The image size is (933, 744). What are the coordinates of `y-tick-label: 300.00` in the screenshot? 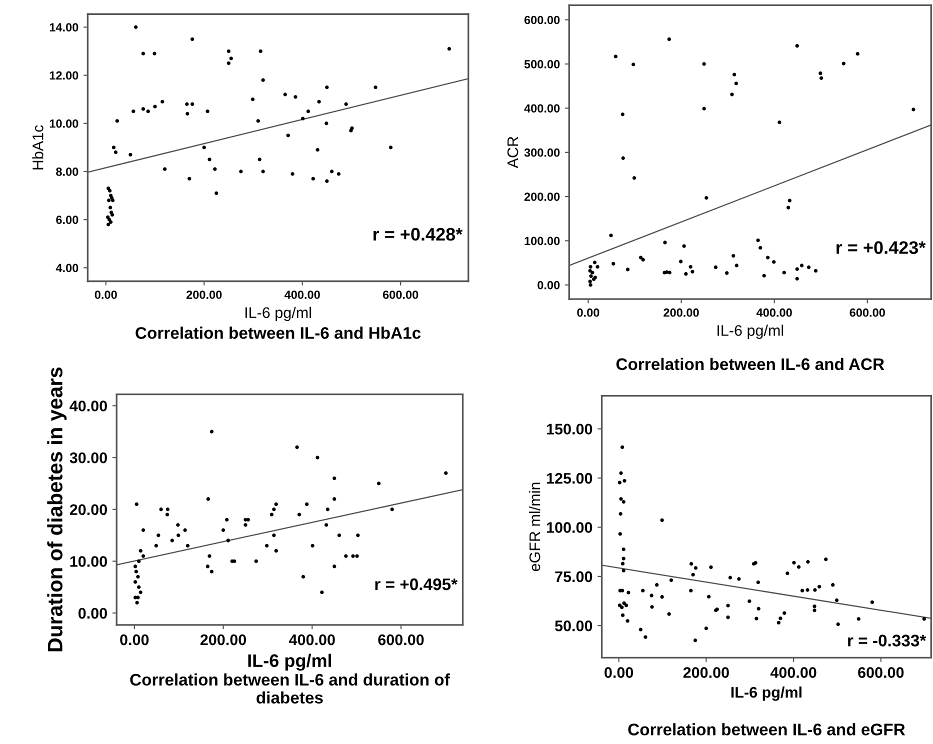 It's located at (542, 152).